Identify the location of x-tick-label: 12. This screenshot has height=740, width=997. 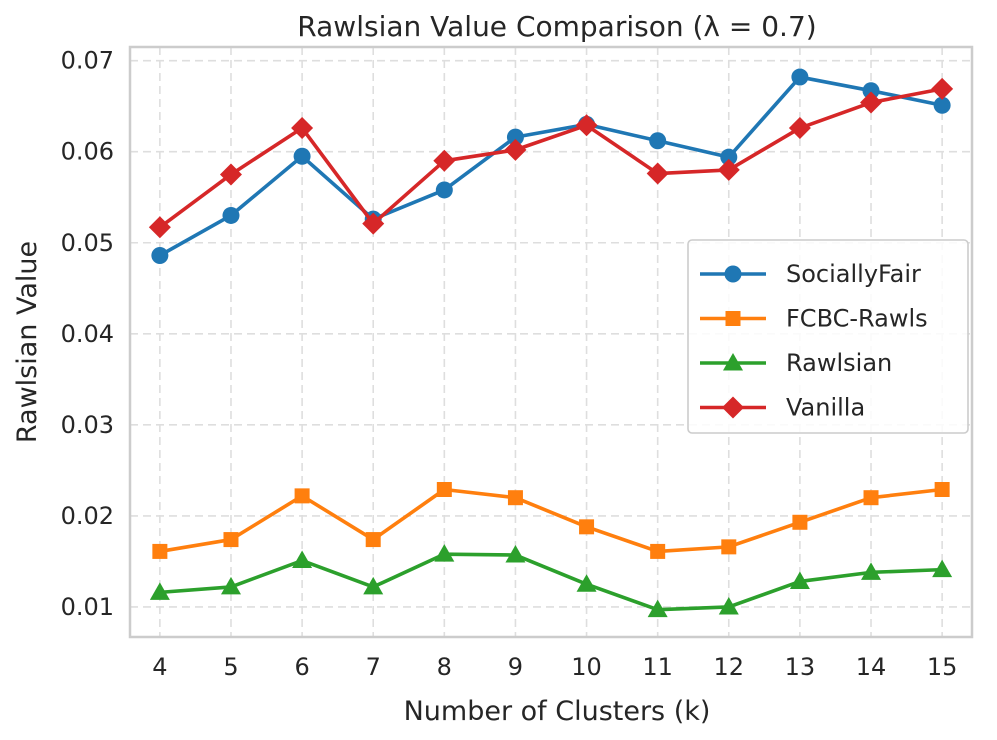
(729, 667).